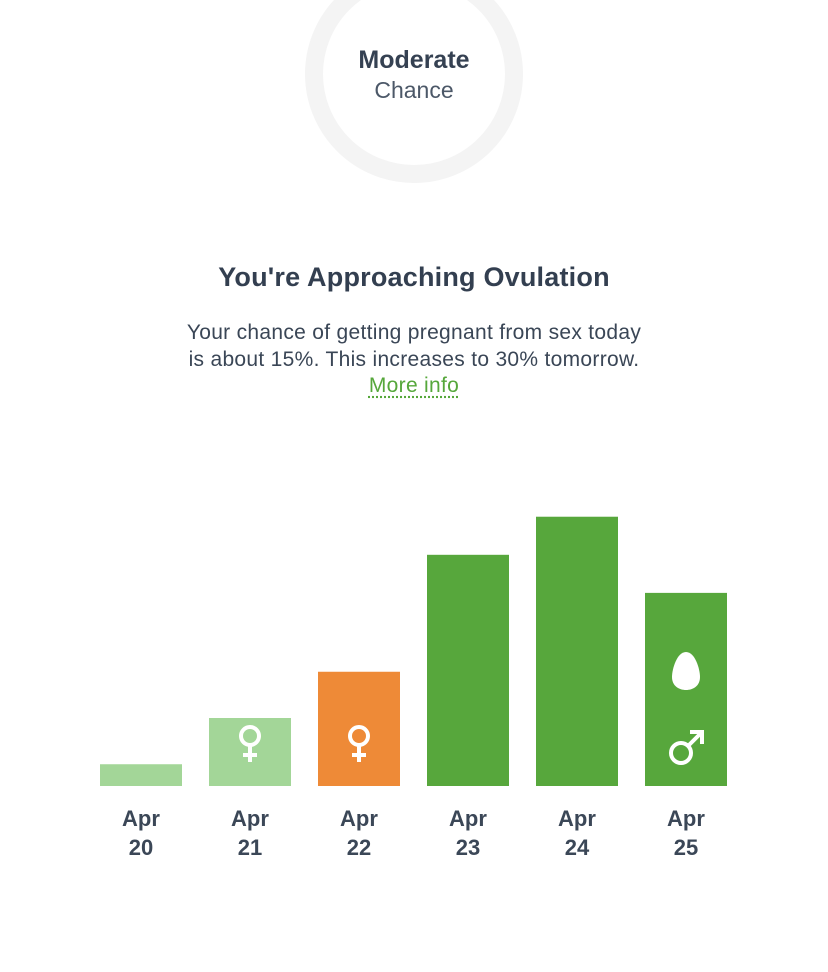  Describe the element at coordinates (686, 847) in the screenshot. I see `tick-label-day: 25` at that location.